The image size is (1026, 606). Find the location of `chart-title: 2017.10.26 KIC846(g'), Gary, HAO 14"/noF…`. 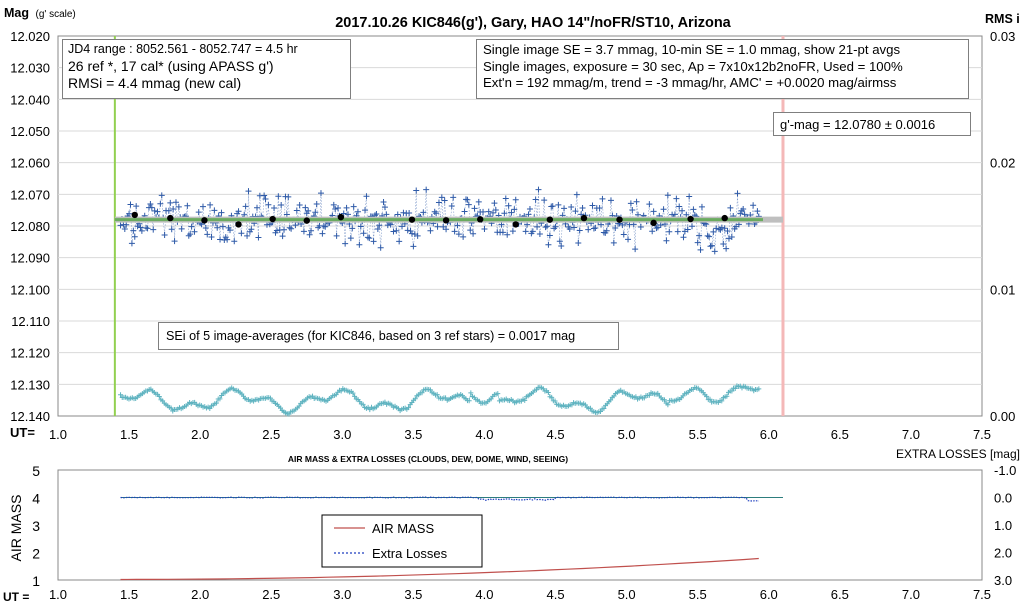

chart-title: 2017.10.26 KIC846(g'), Gary, HAO 14"/noF… is located at coordinates (533, 23).